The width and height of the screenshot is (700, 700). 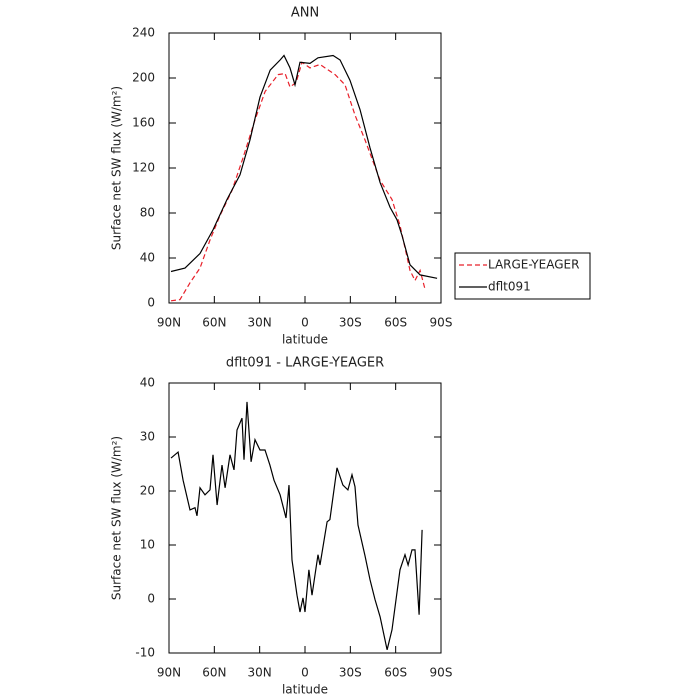 What do you see at coordinates (522, 276) in the screenshot?
I see `legend-box` at bounding box center [522, 276].